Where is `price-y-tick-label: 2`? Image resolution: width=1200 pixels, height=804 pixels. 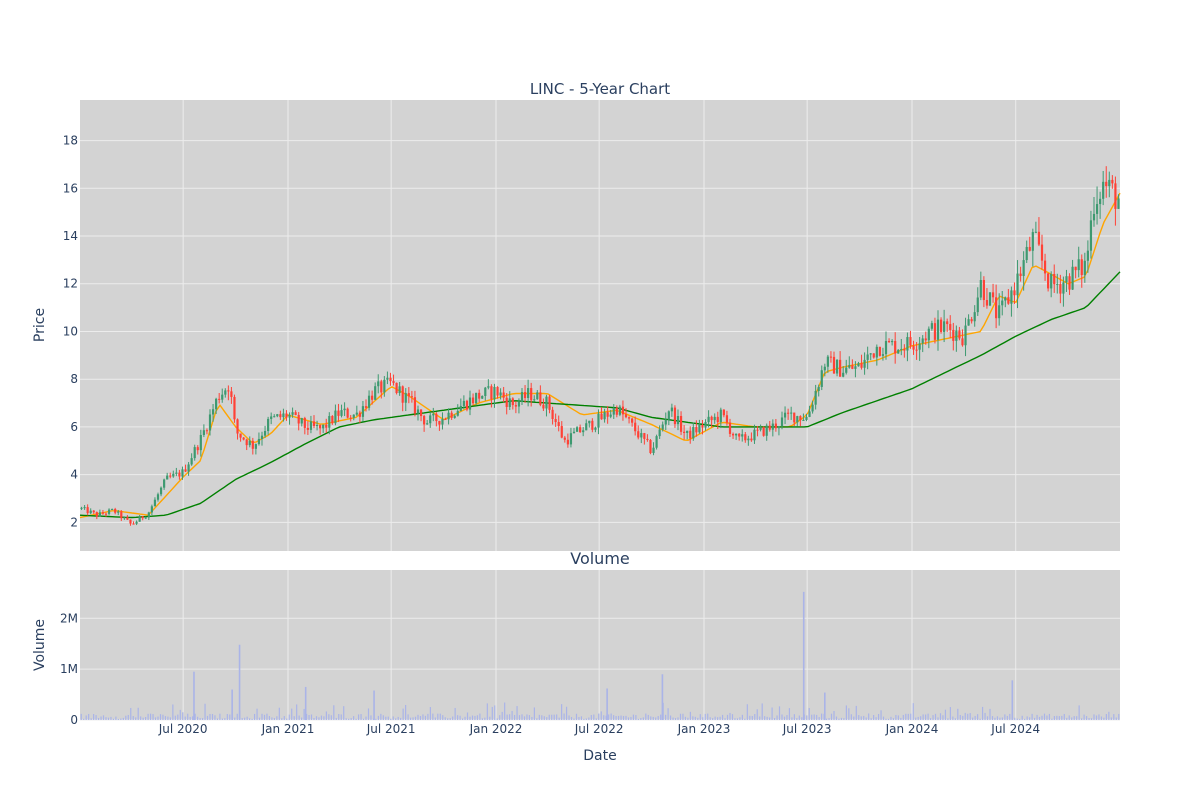 price-y-tick-label: 2 is located at coordinates (74, 522).